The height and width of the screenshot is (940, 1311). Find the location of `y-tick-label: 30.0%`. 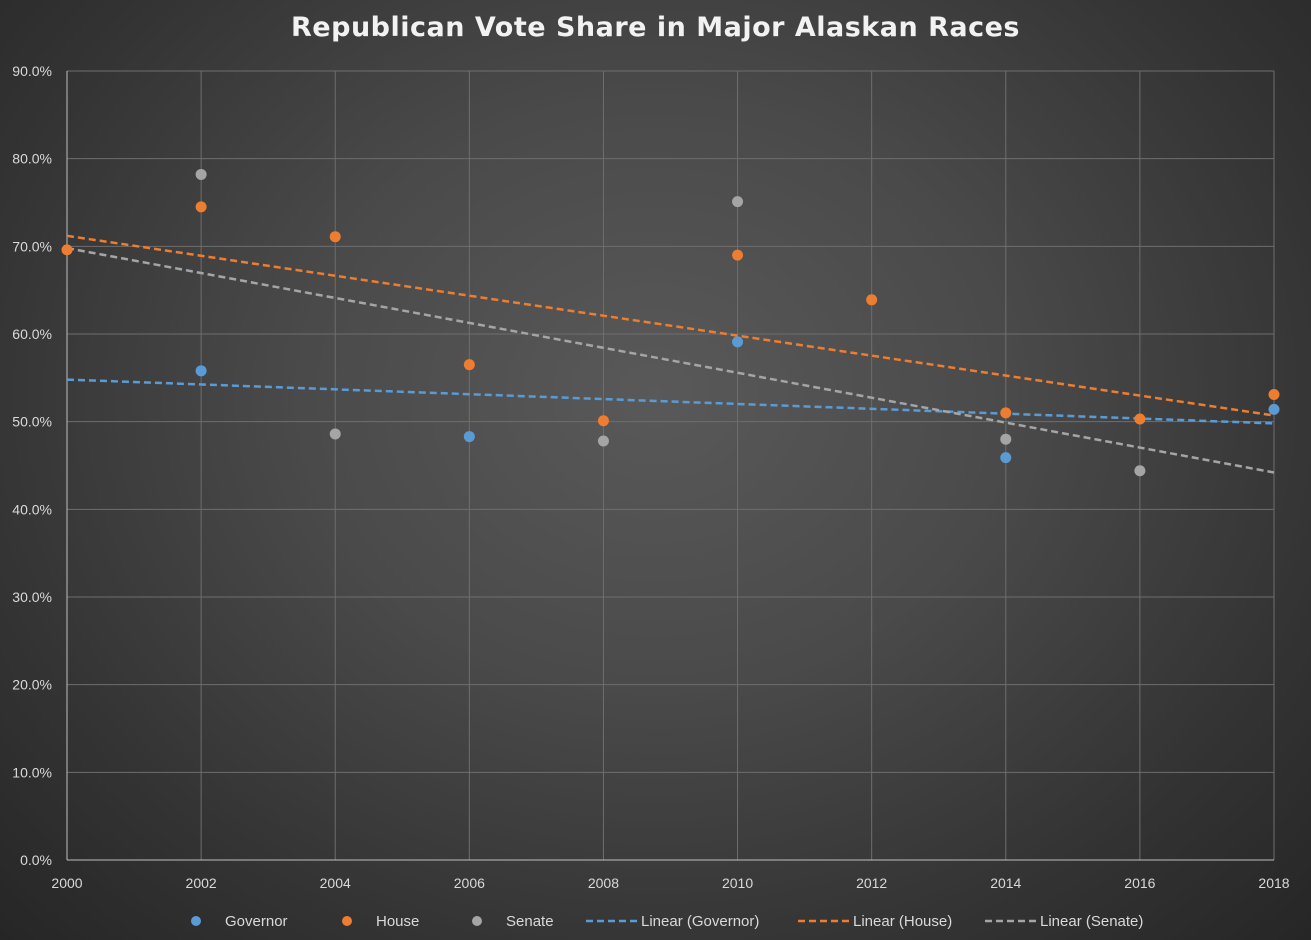

y-tick-label: 30.0% is located at coordinates (32, 597).